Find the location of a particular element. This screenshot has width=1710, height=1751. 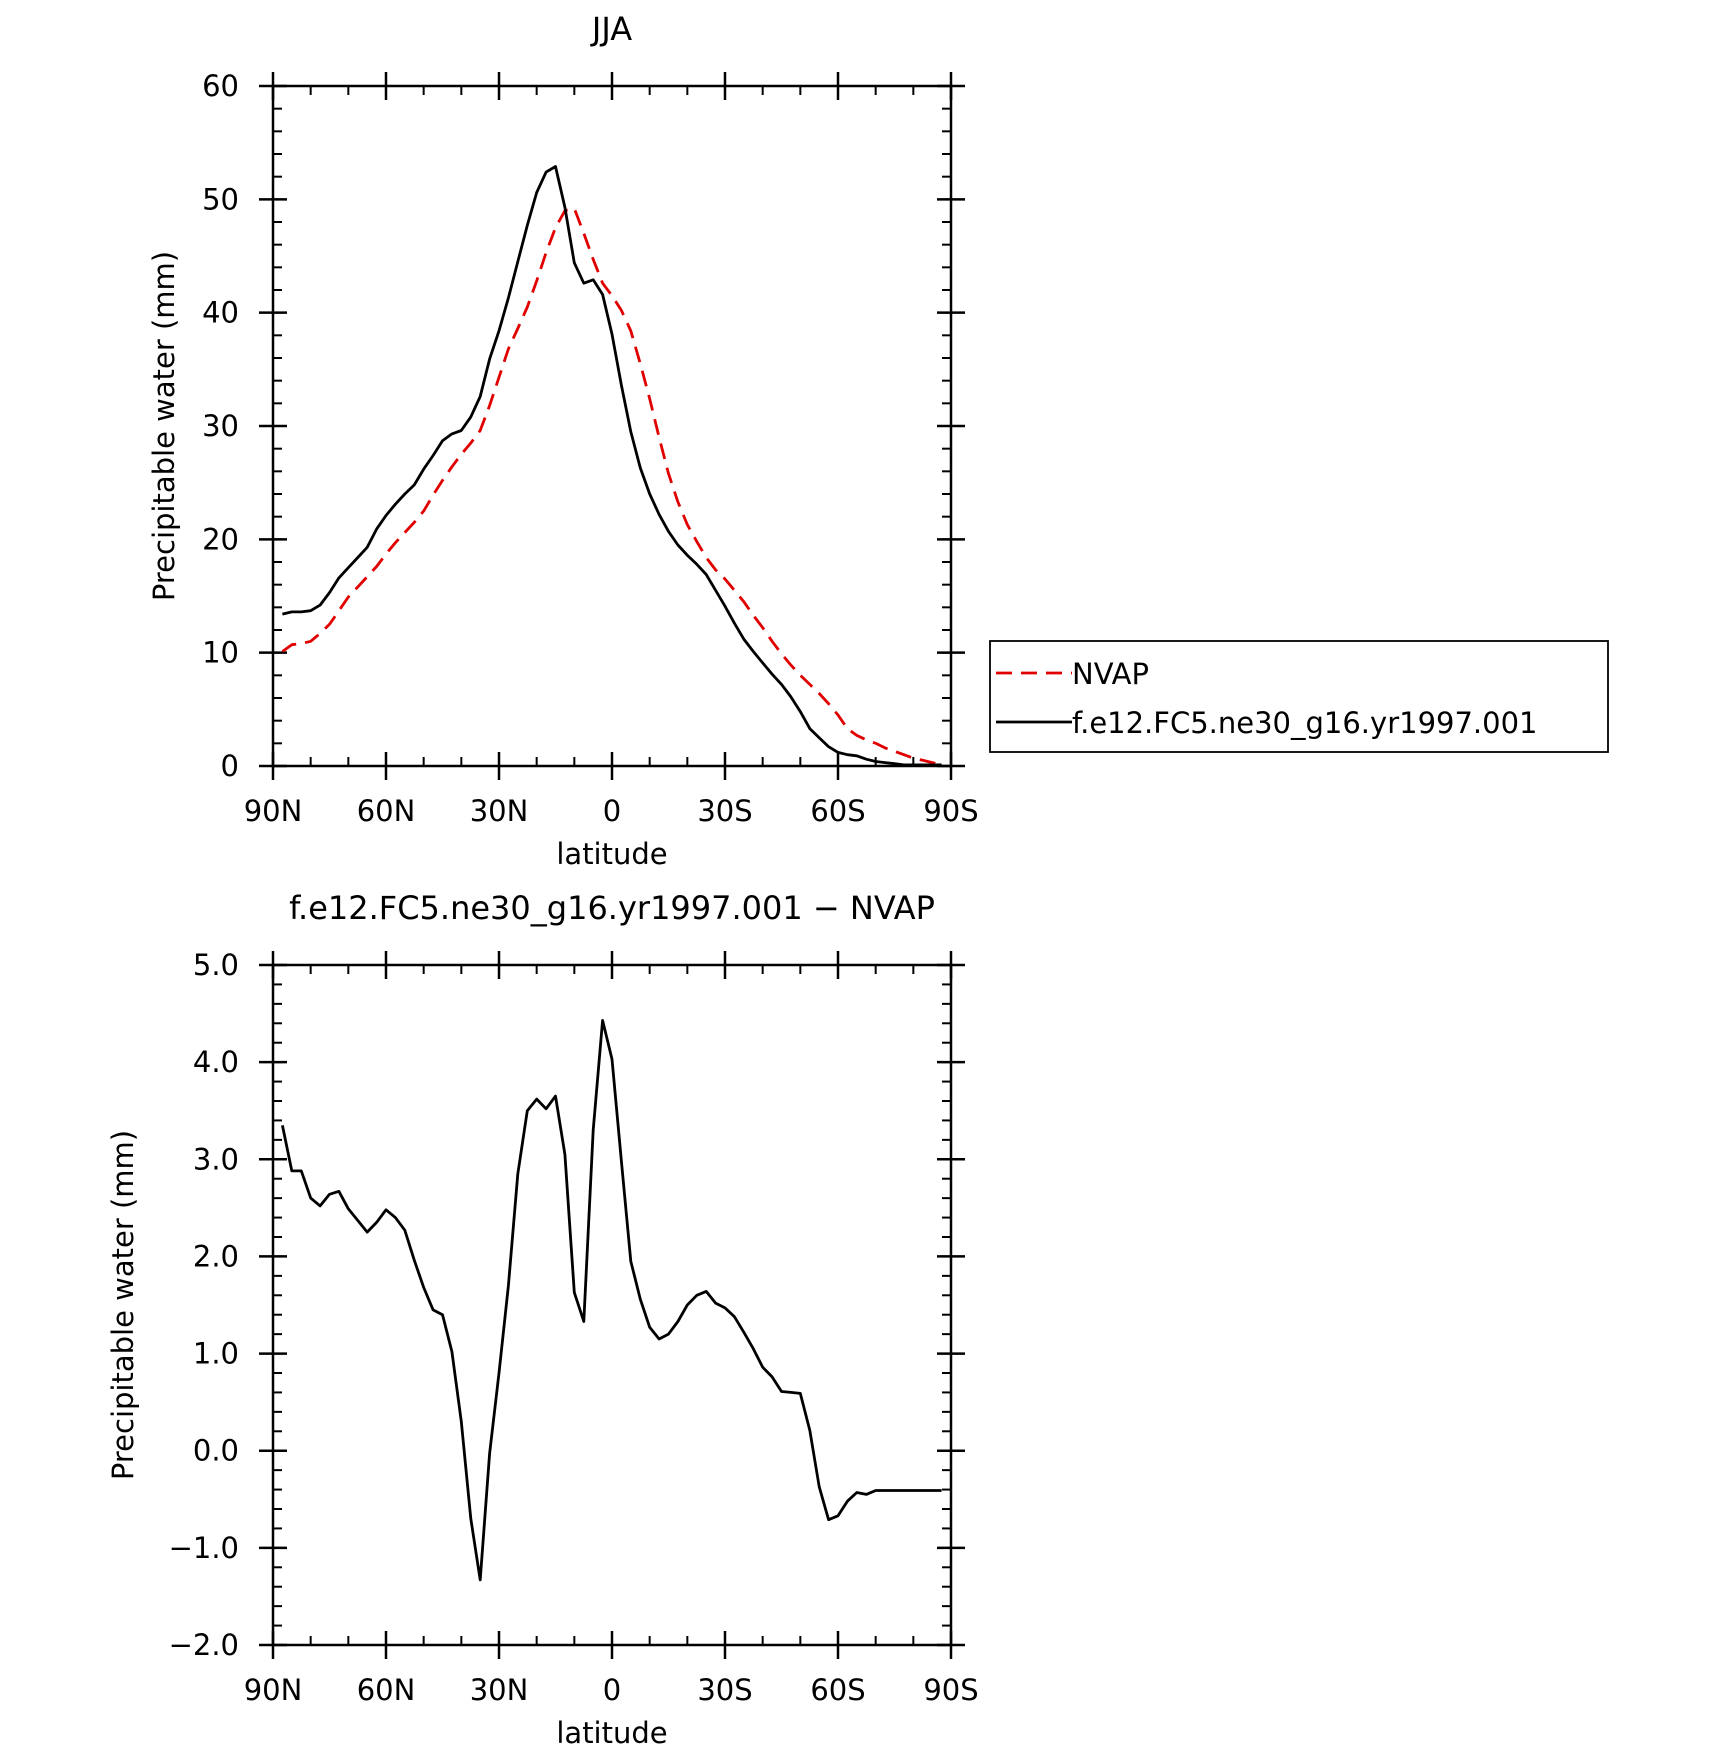

y-tick-label: −1.0 is located at coordinates (204, 1548).